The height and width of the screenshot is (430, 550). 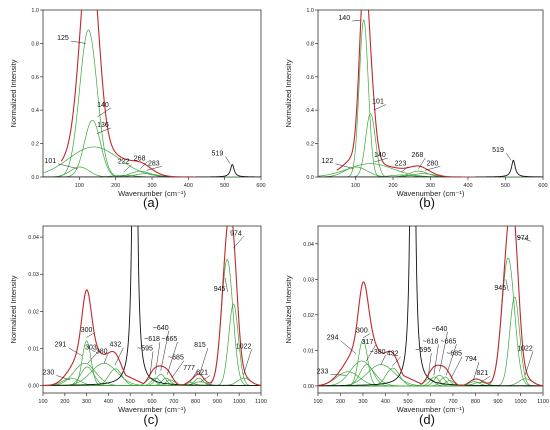 I want to click on peak-annotation: 300, so click(x=87, y=330).